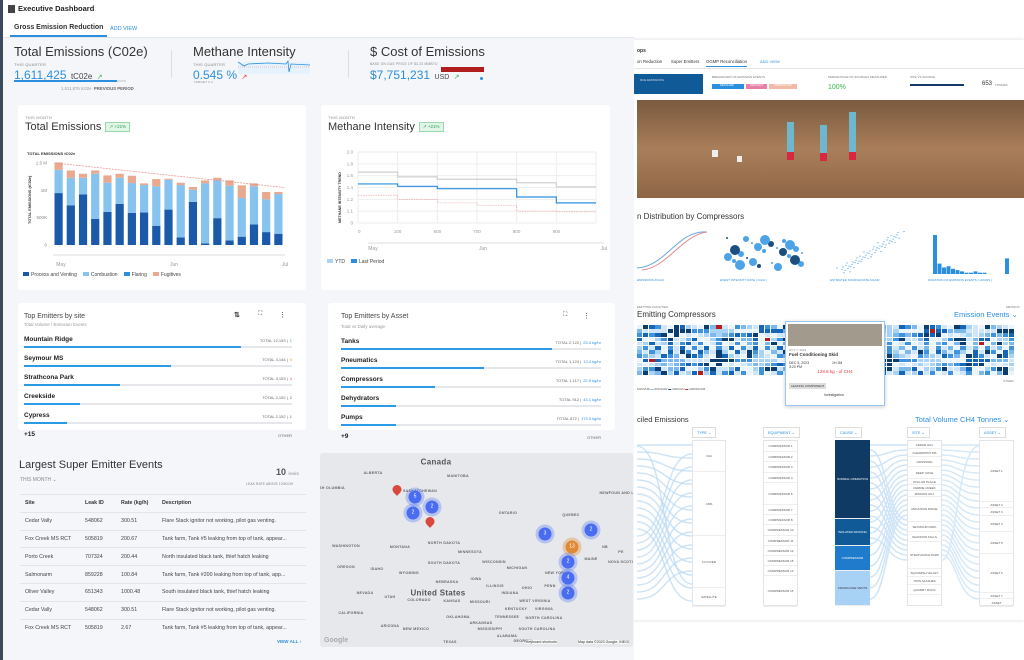  Describe the element at coordinates (996, 524) in the screenshot. I see `sankey-node: ASSET 4` at that location.